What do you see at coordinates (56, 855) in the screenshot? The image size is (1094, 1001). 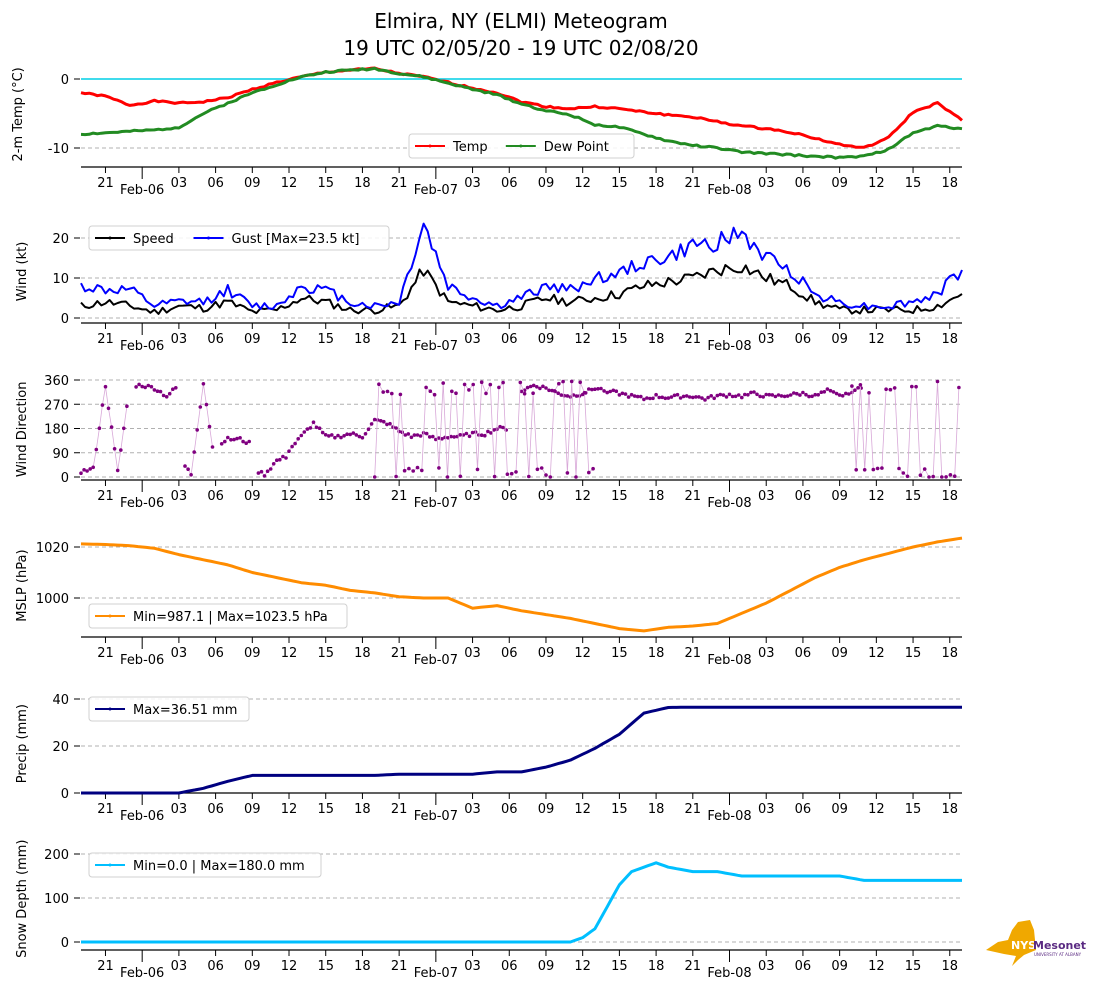 I see `y-tick-label: 200` at bounding box center [56, 855].